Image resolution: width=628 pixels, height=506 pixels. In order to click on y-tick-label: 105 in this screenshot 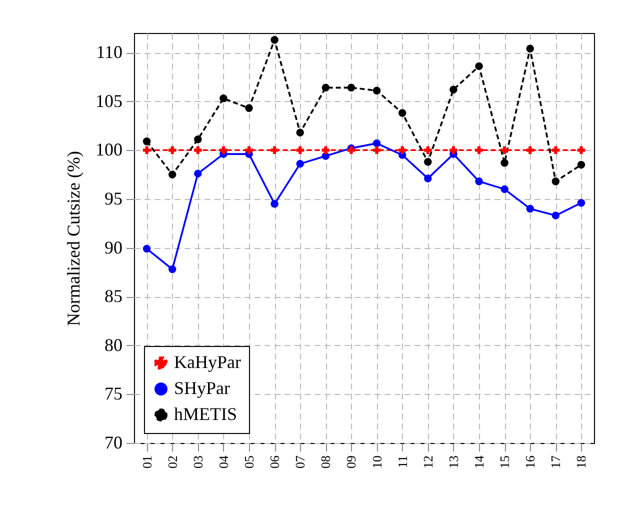, I will do `click(109, 100)`.